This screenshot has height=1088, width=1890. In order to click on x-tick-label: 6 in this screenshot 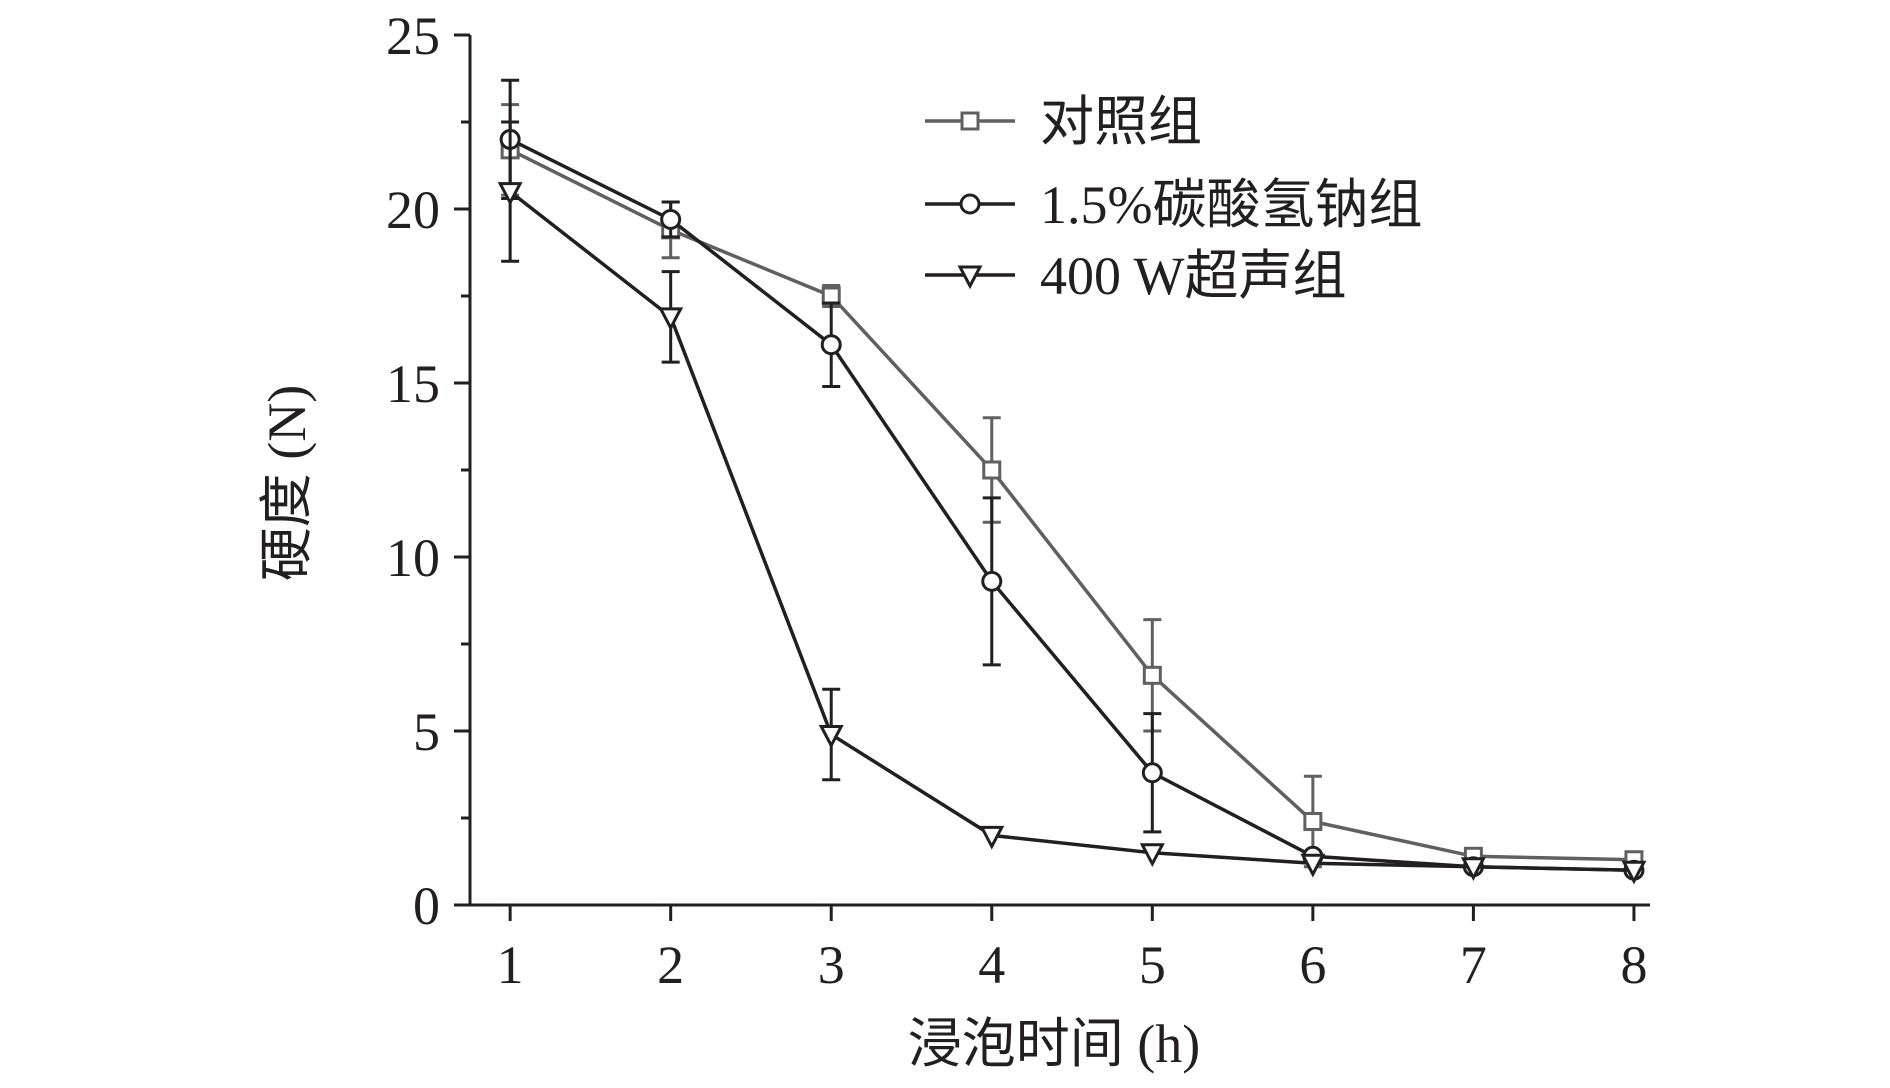, I will do `click(1312, 965)`.